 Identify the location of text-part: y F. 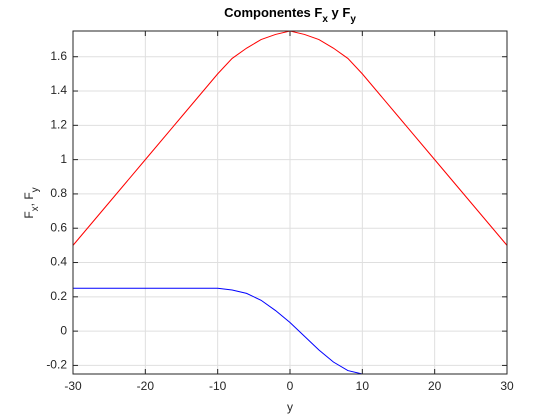
(339, 12).